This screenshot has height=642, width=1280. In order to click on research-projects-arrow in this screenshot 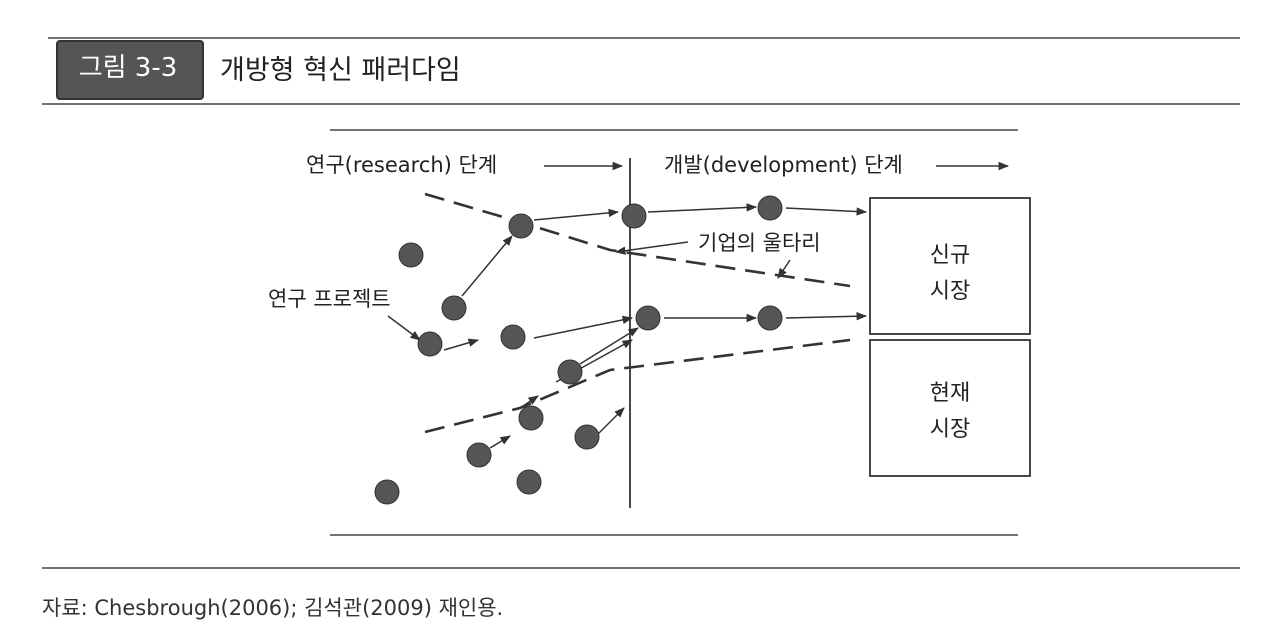, I will do `click(404, 328)`.